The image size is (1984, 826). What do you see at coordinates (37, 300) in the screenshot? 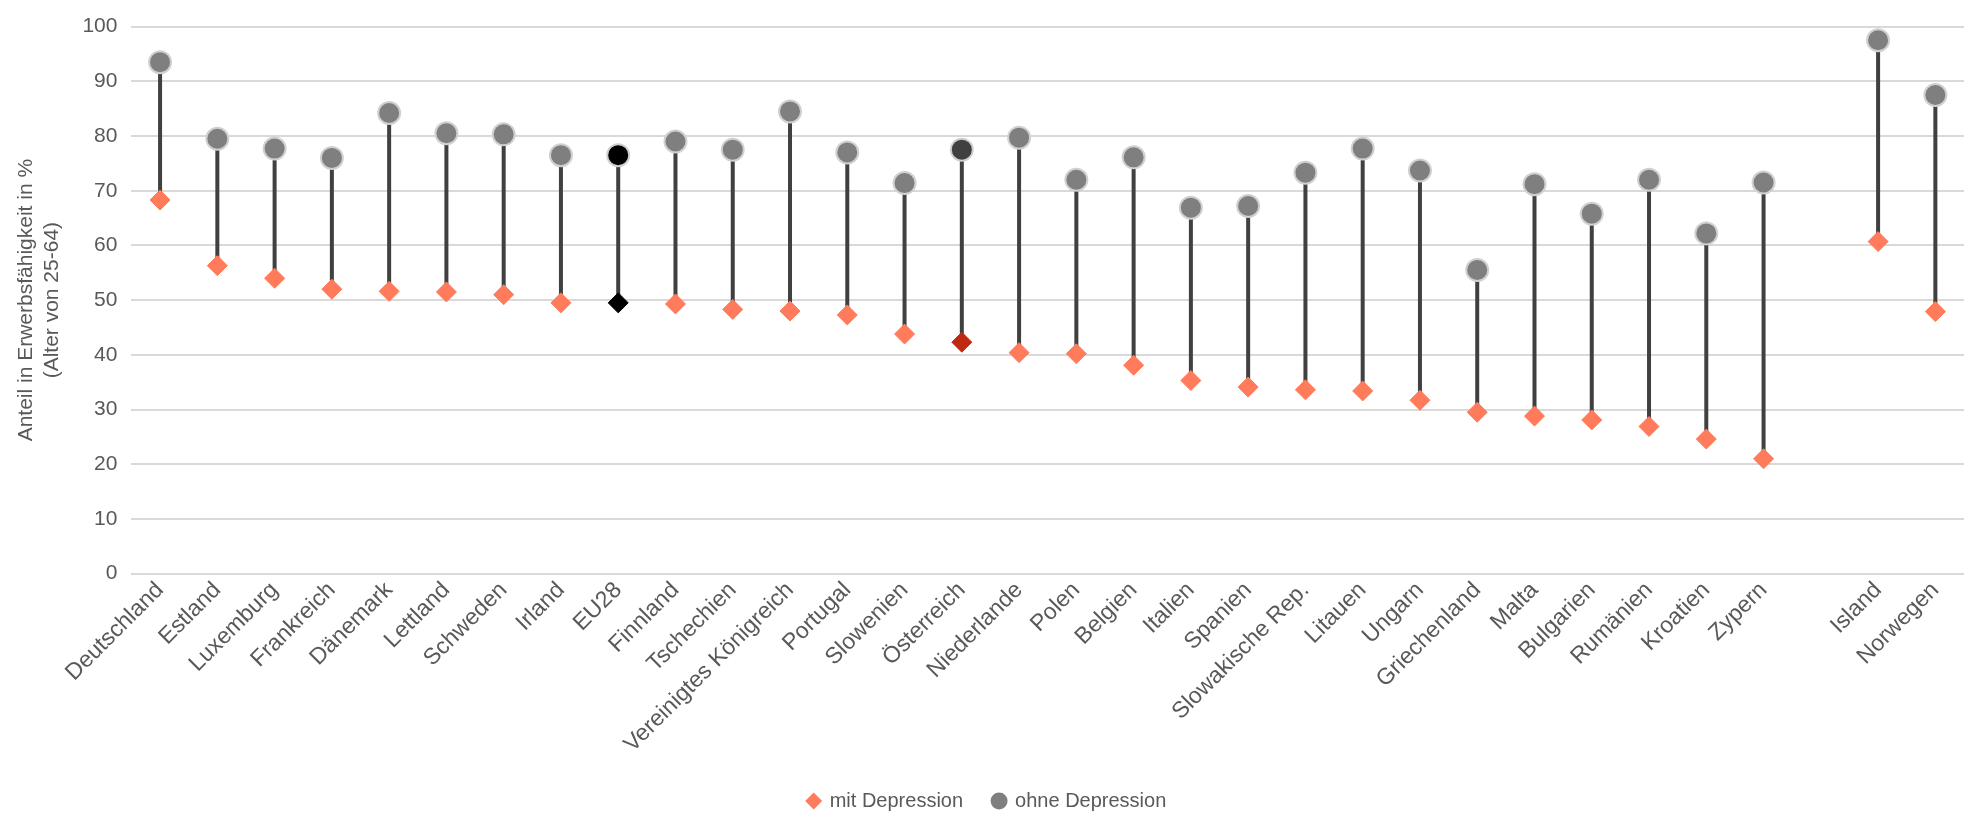
I see `y-axis-title: Anteil in Erwerbsfähigkeit in % (Alter von 25-64)` at bounding box center [37, 300].